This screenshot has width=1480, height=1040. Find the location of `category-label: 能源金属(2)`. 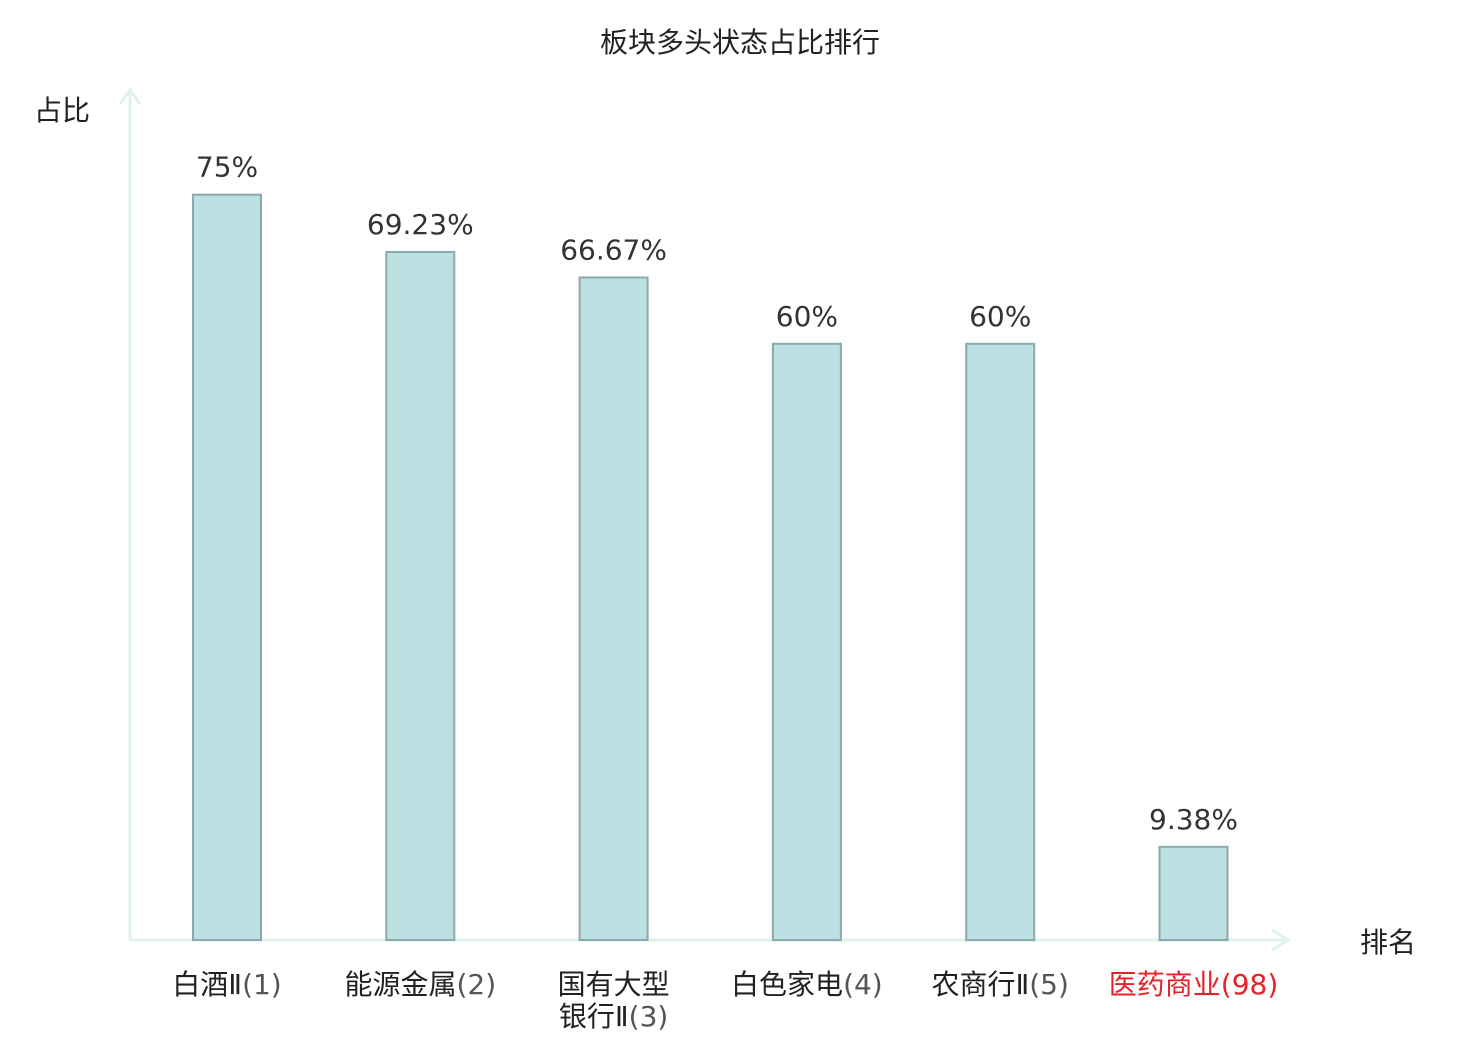

category-label: 能源金属(2) is located at coordinates (420, 984).